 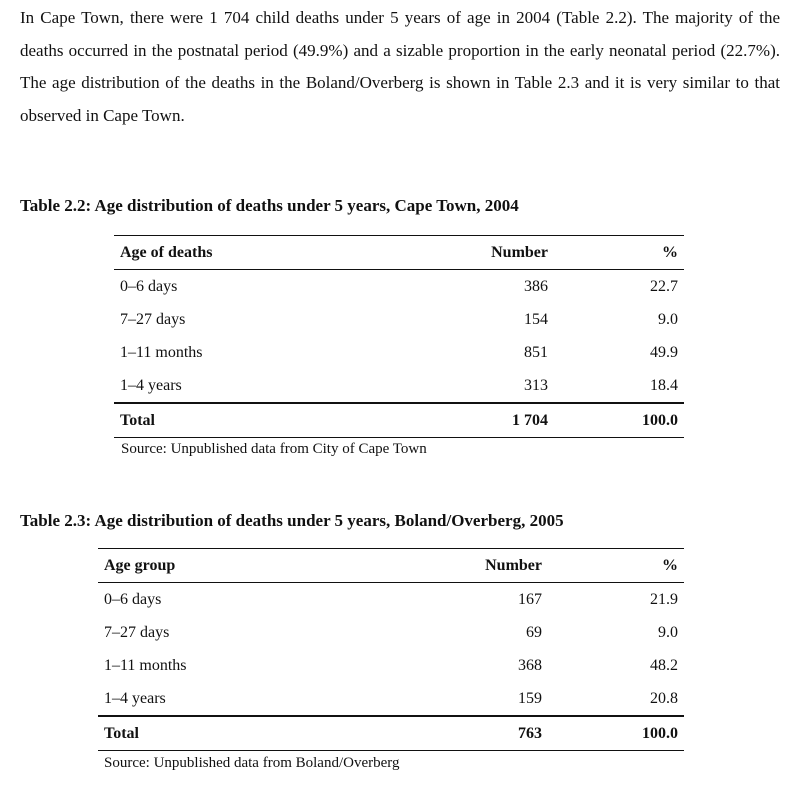 I want to click on table-row: 1–11 months 851 49.9, so click(x=399, y=352).